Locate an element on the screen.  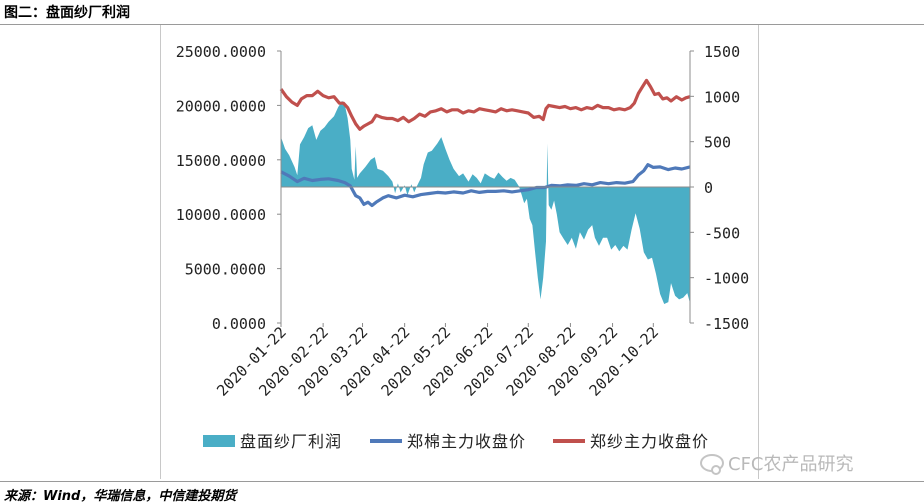
series-line-yarn is located at coordinates (485, 104).